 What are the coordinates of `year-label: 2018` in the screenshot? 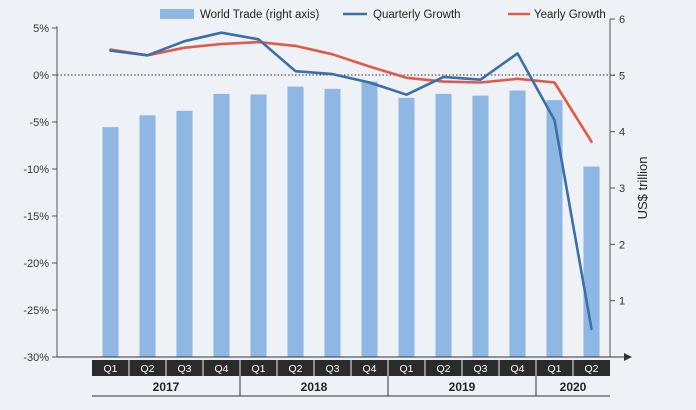 It's located at (314, 387).